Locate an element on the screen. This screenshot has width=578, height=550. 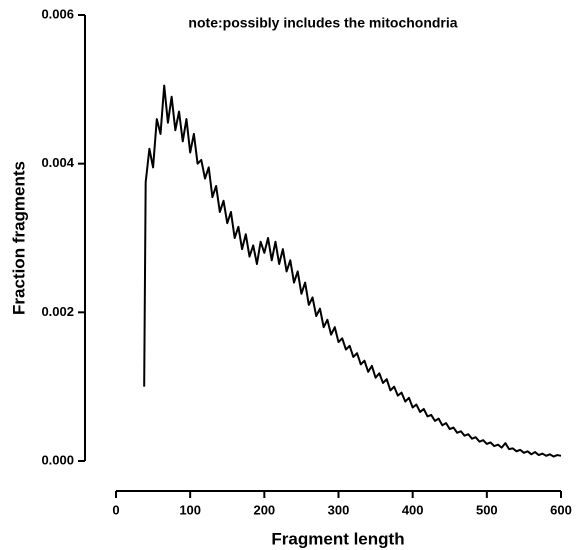
x-tick-label: 0 is located at coordinates (115, 509).